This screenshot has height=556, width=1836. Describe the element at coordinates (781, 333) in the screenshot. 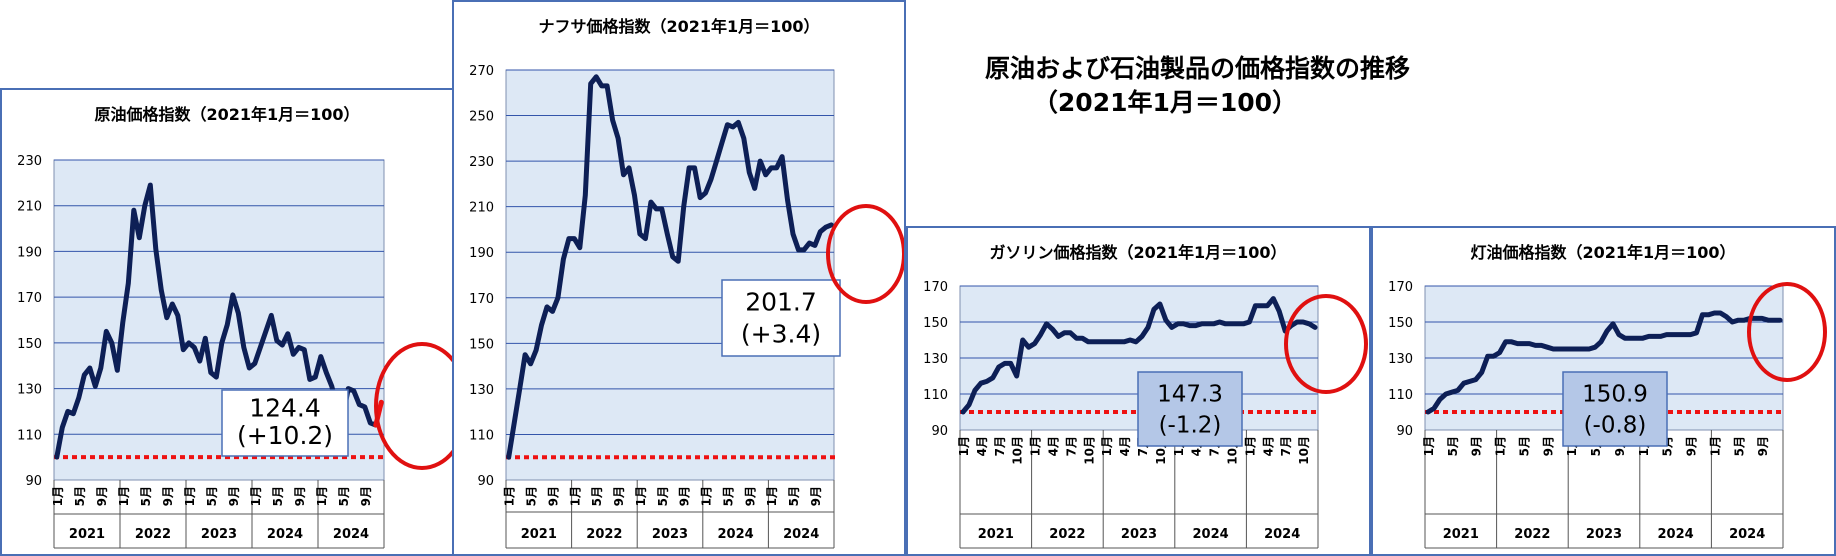

I see `callout-change: (+3.4)` at that location.